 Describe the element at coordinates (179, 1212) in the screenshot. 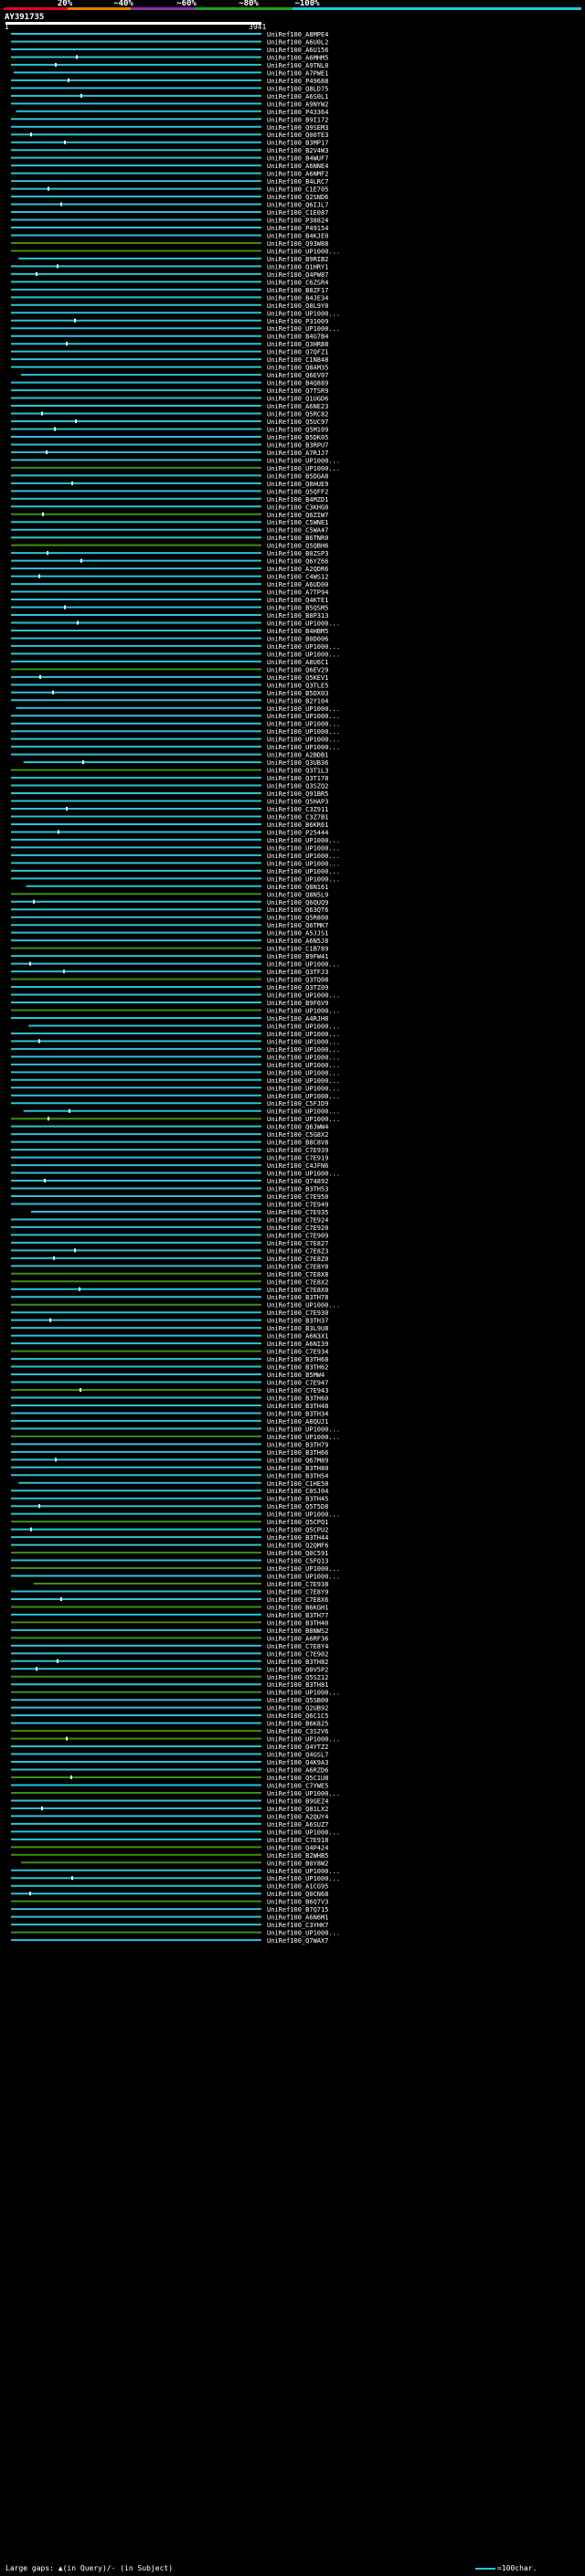

I see `hit-row: UniRef100_C7E935` at that location.